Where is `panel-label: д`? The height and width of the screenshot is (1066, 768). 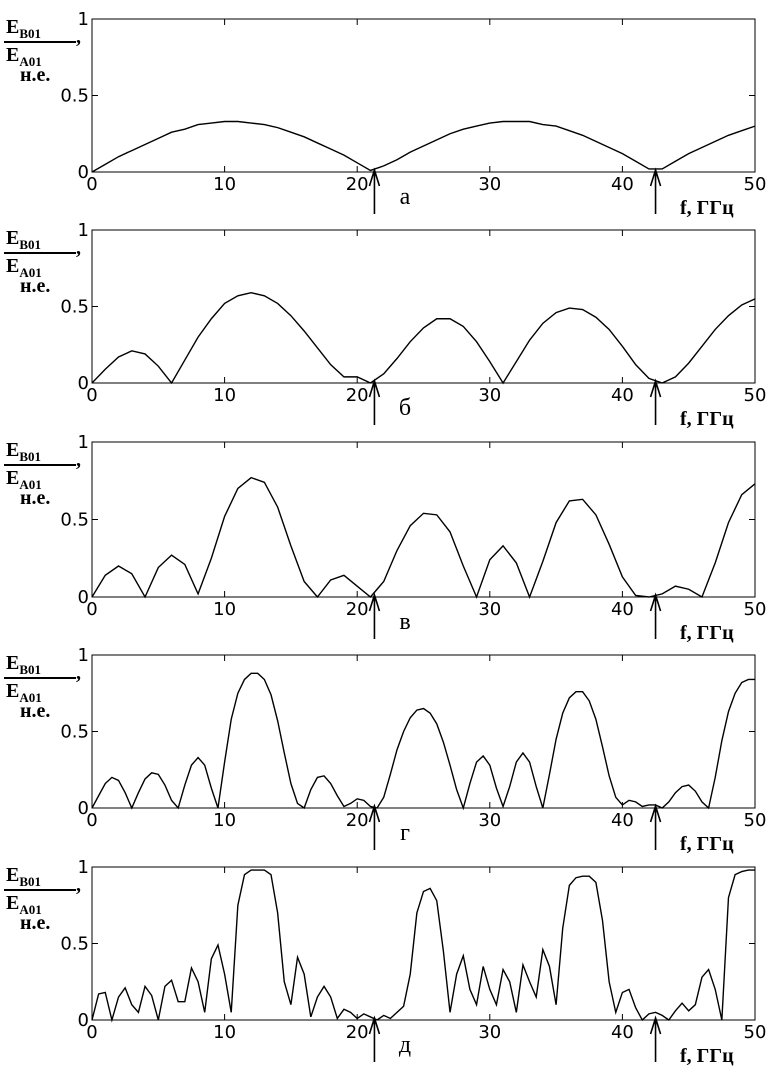
panel-label: д is located at coordinates (405, 1045).